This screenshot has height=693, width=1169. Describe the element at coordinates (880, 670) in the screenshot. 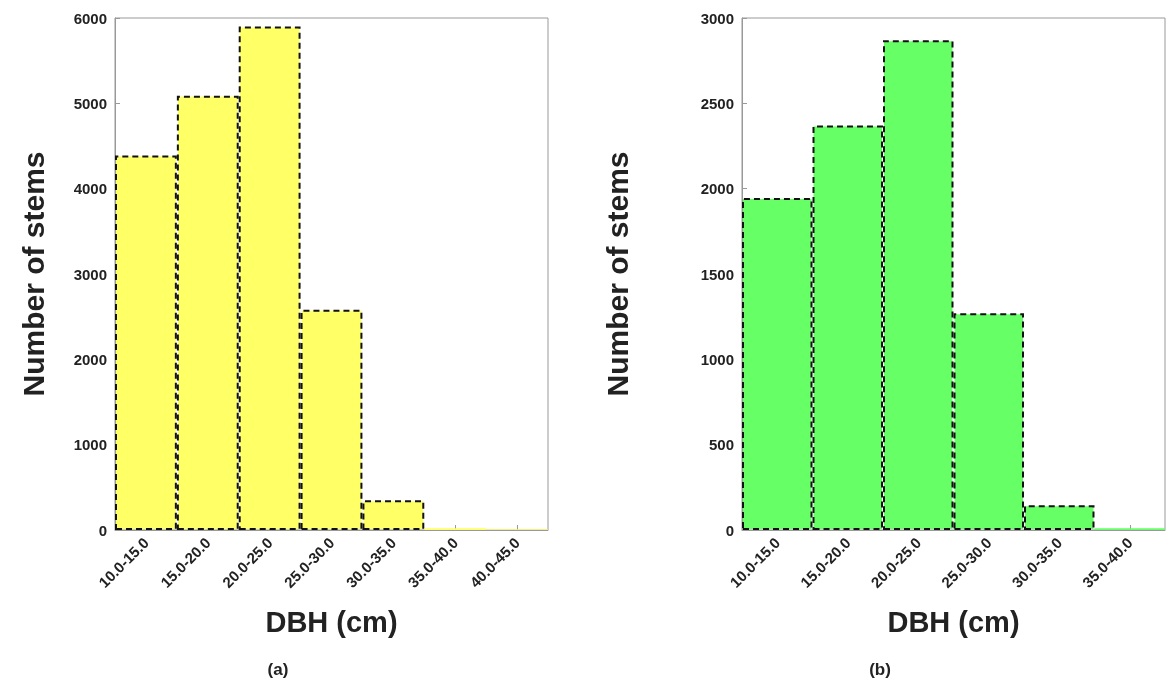

I see `text: (b)` at that location.